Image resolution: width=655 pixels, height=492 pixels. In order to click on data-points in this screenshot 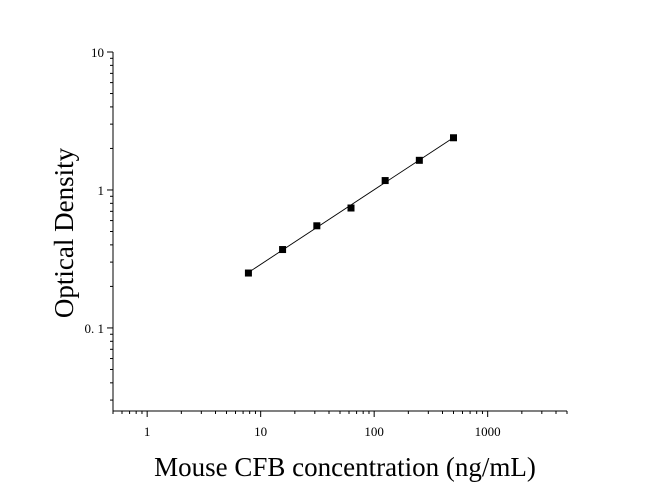, I will do `click(350, 205)`.